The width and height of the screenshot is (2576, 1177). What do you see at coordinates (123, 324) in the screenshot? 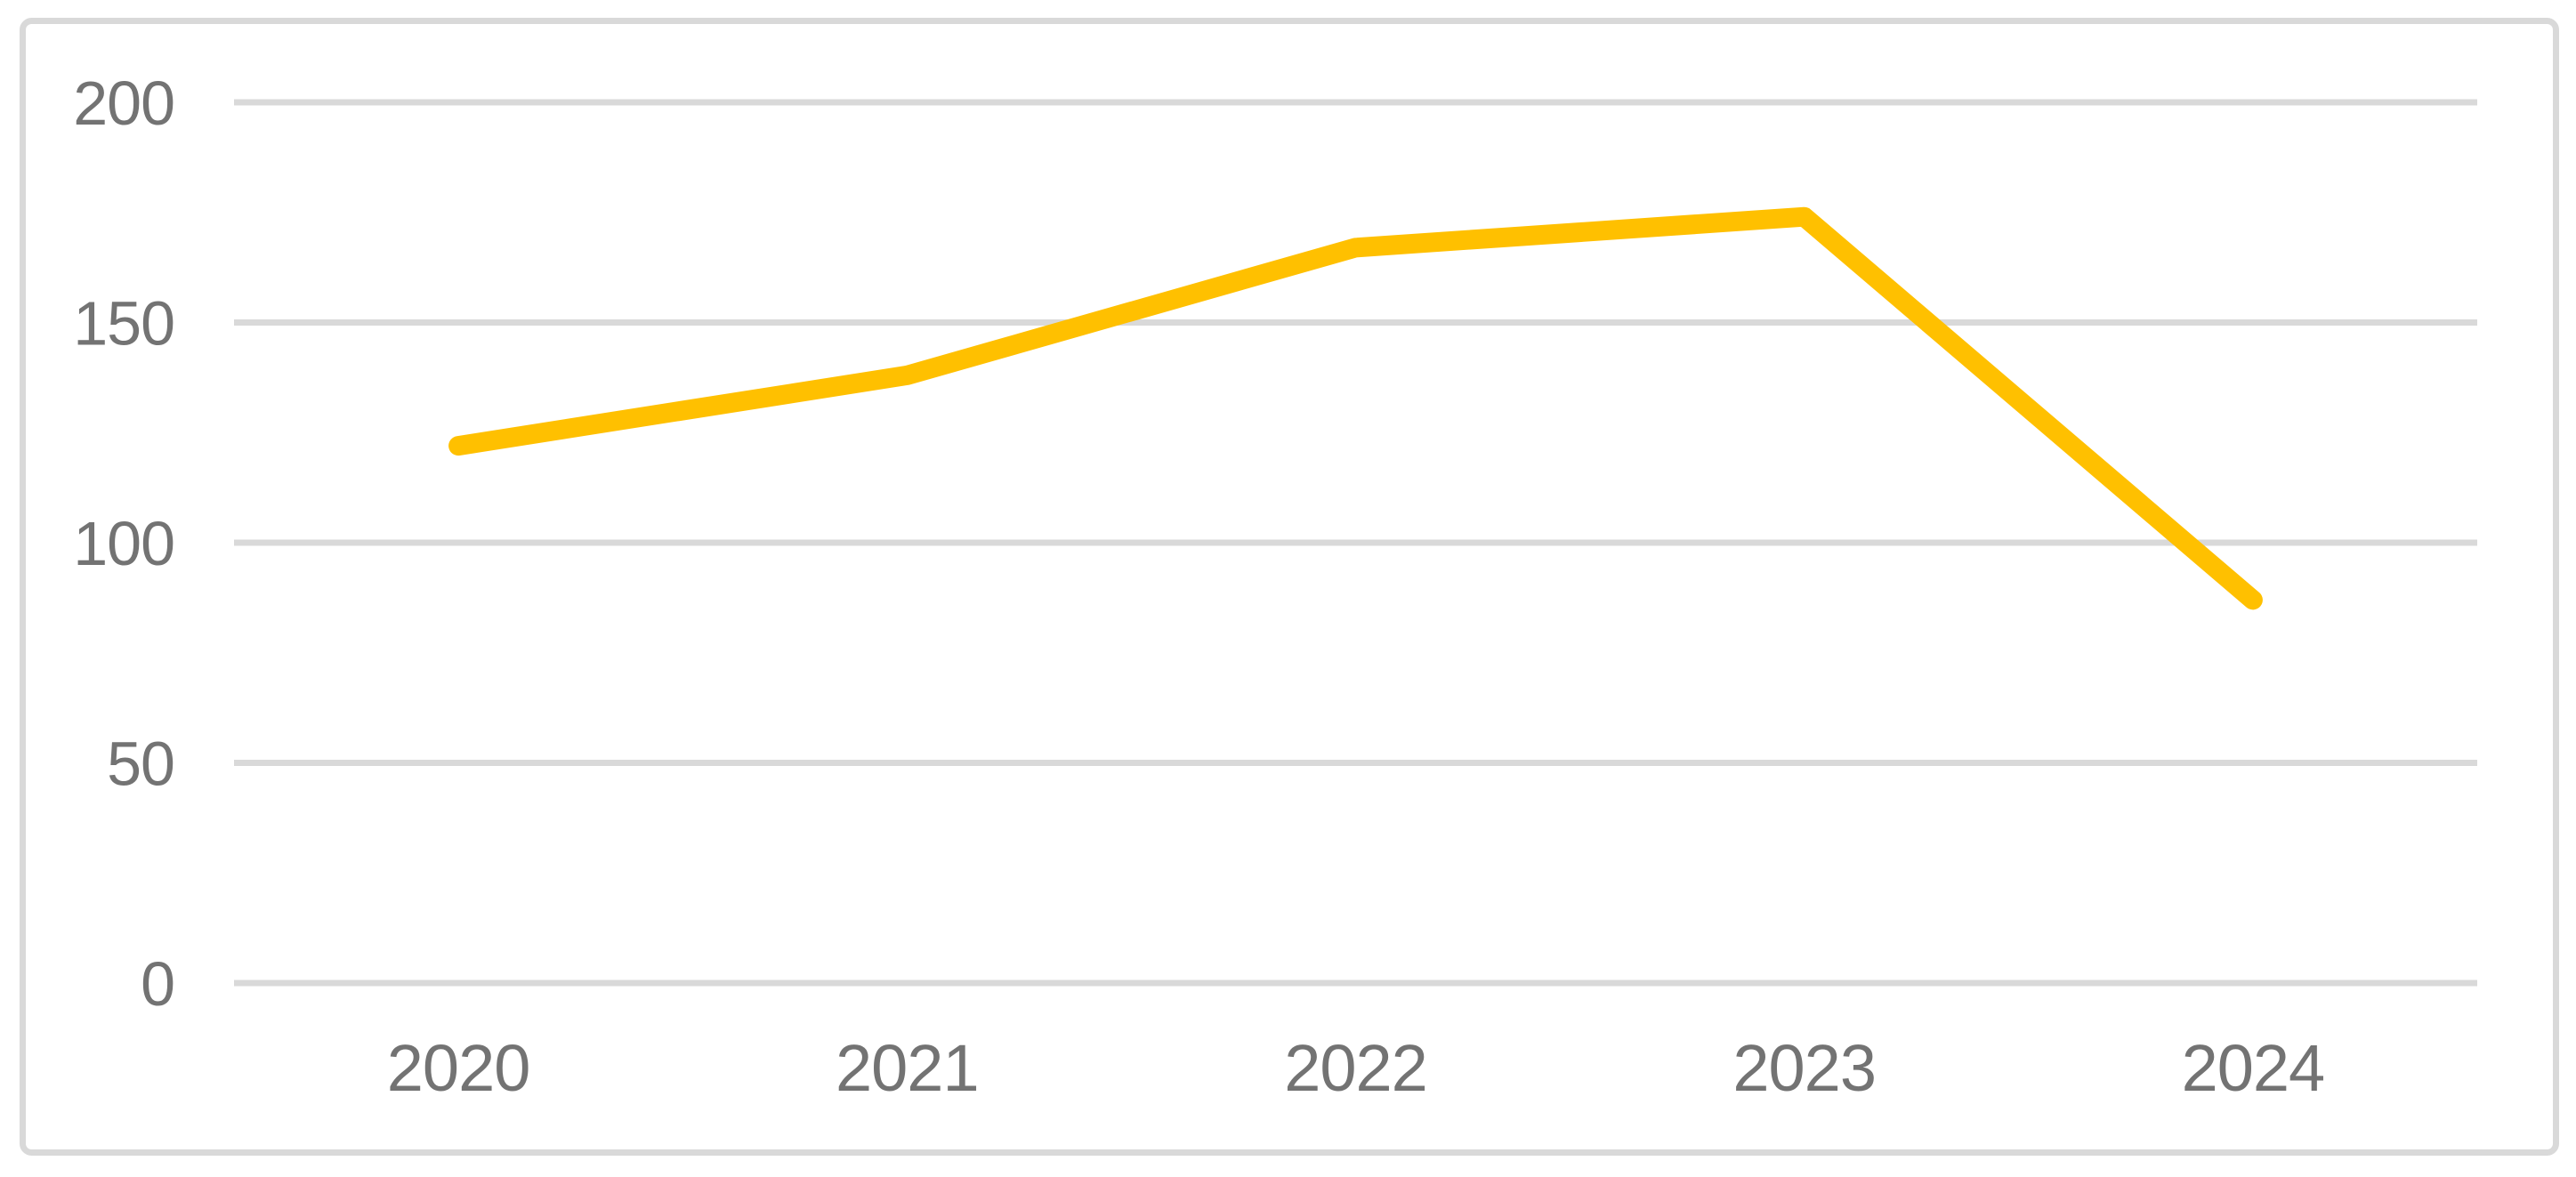
I see `y-tick-label: 150` at bounding box center [123, 324].